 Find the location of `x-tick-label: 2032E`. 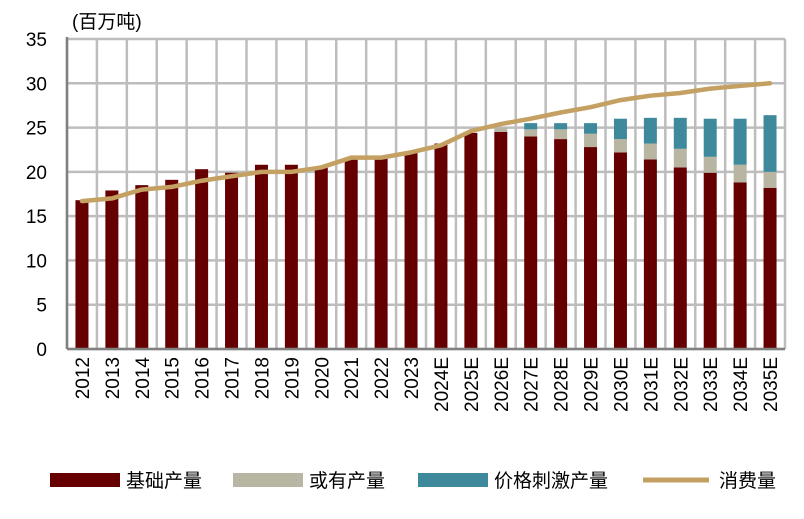

x-tick-label: 2032E is located at coordinates (681, 384).